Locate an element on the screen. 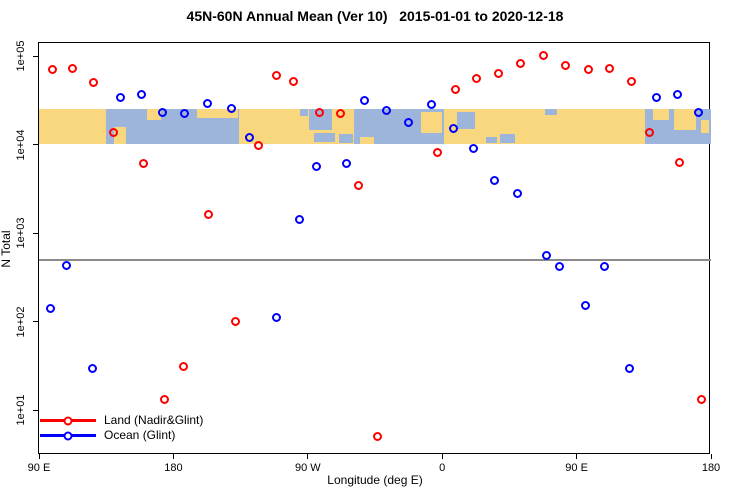 The height and width of the screenshot is (500, 750). y-tick-label: 1e+05 is located at coordinates (21, 56).